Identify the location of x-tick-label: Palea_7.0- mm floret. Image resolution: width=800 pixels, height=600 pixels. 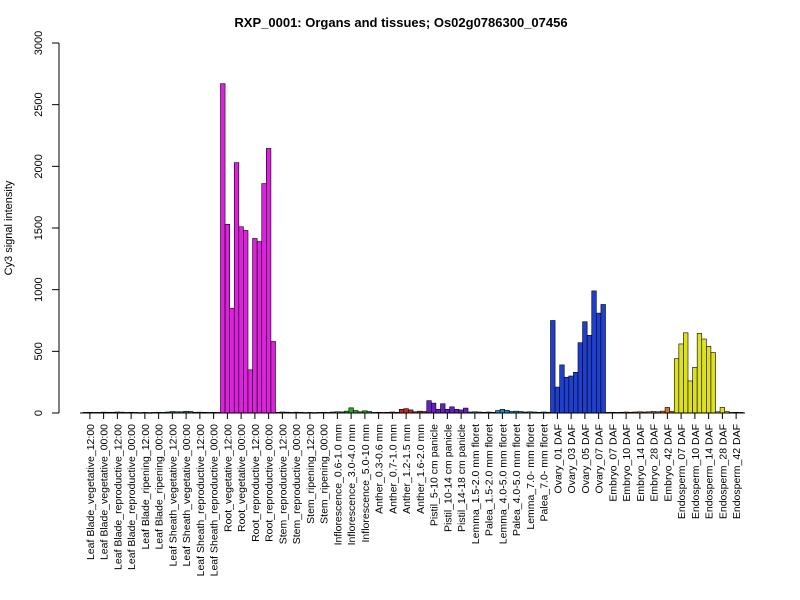
(545, 473).